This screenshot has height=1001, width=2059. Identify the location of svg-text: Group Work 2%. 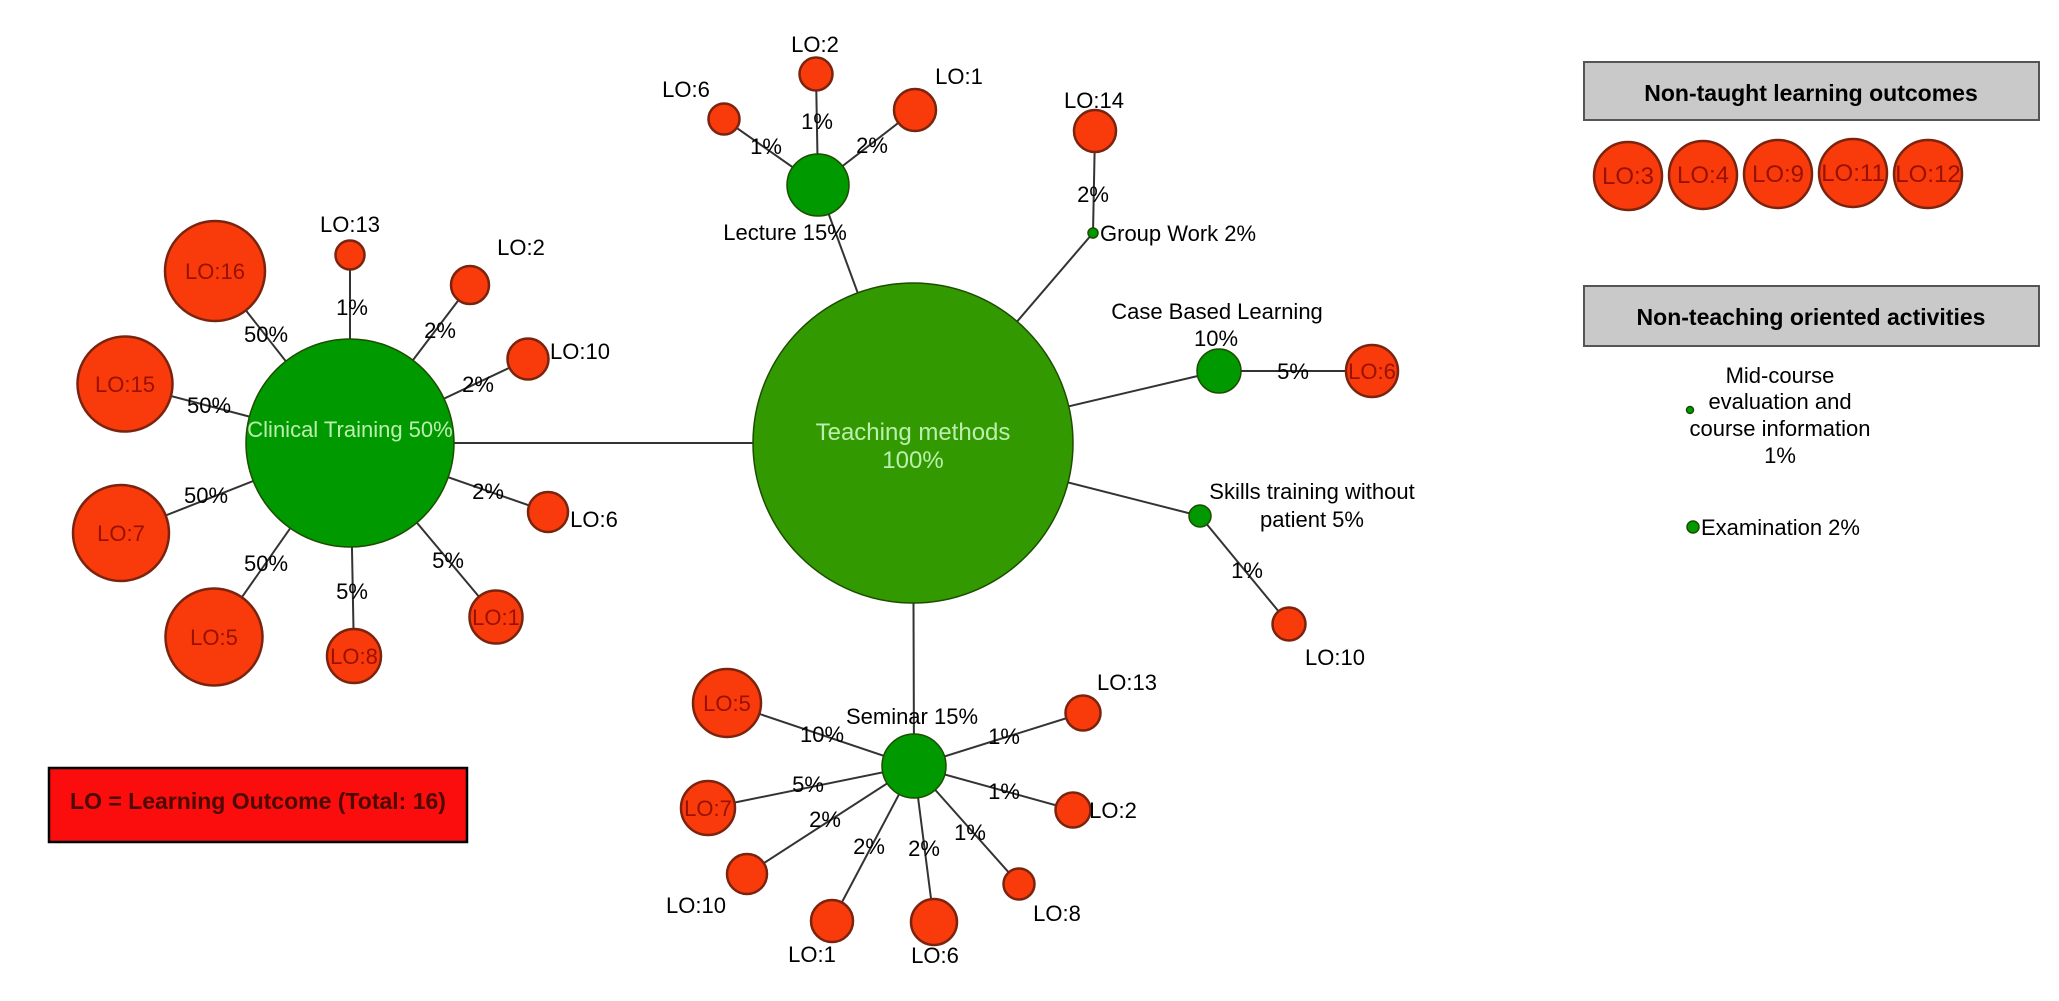
(1178, 233).